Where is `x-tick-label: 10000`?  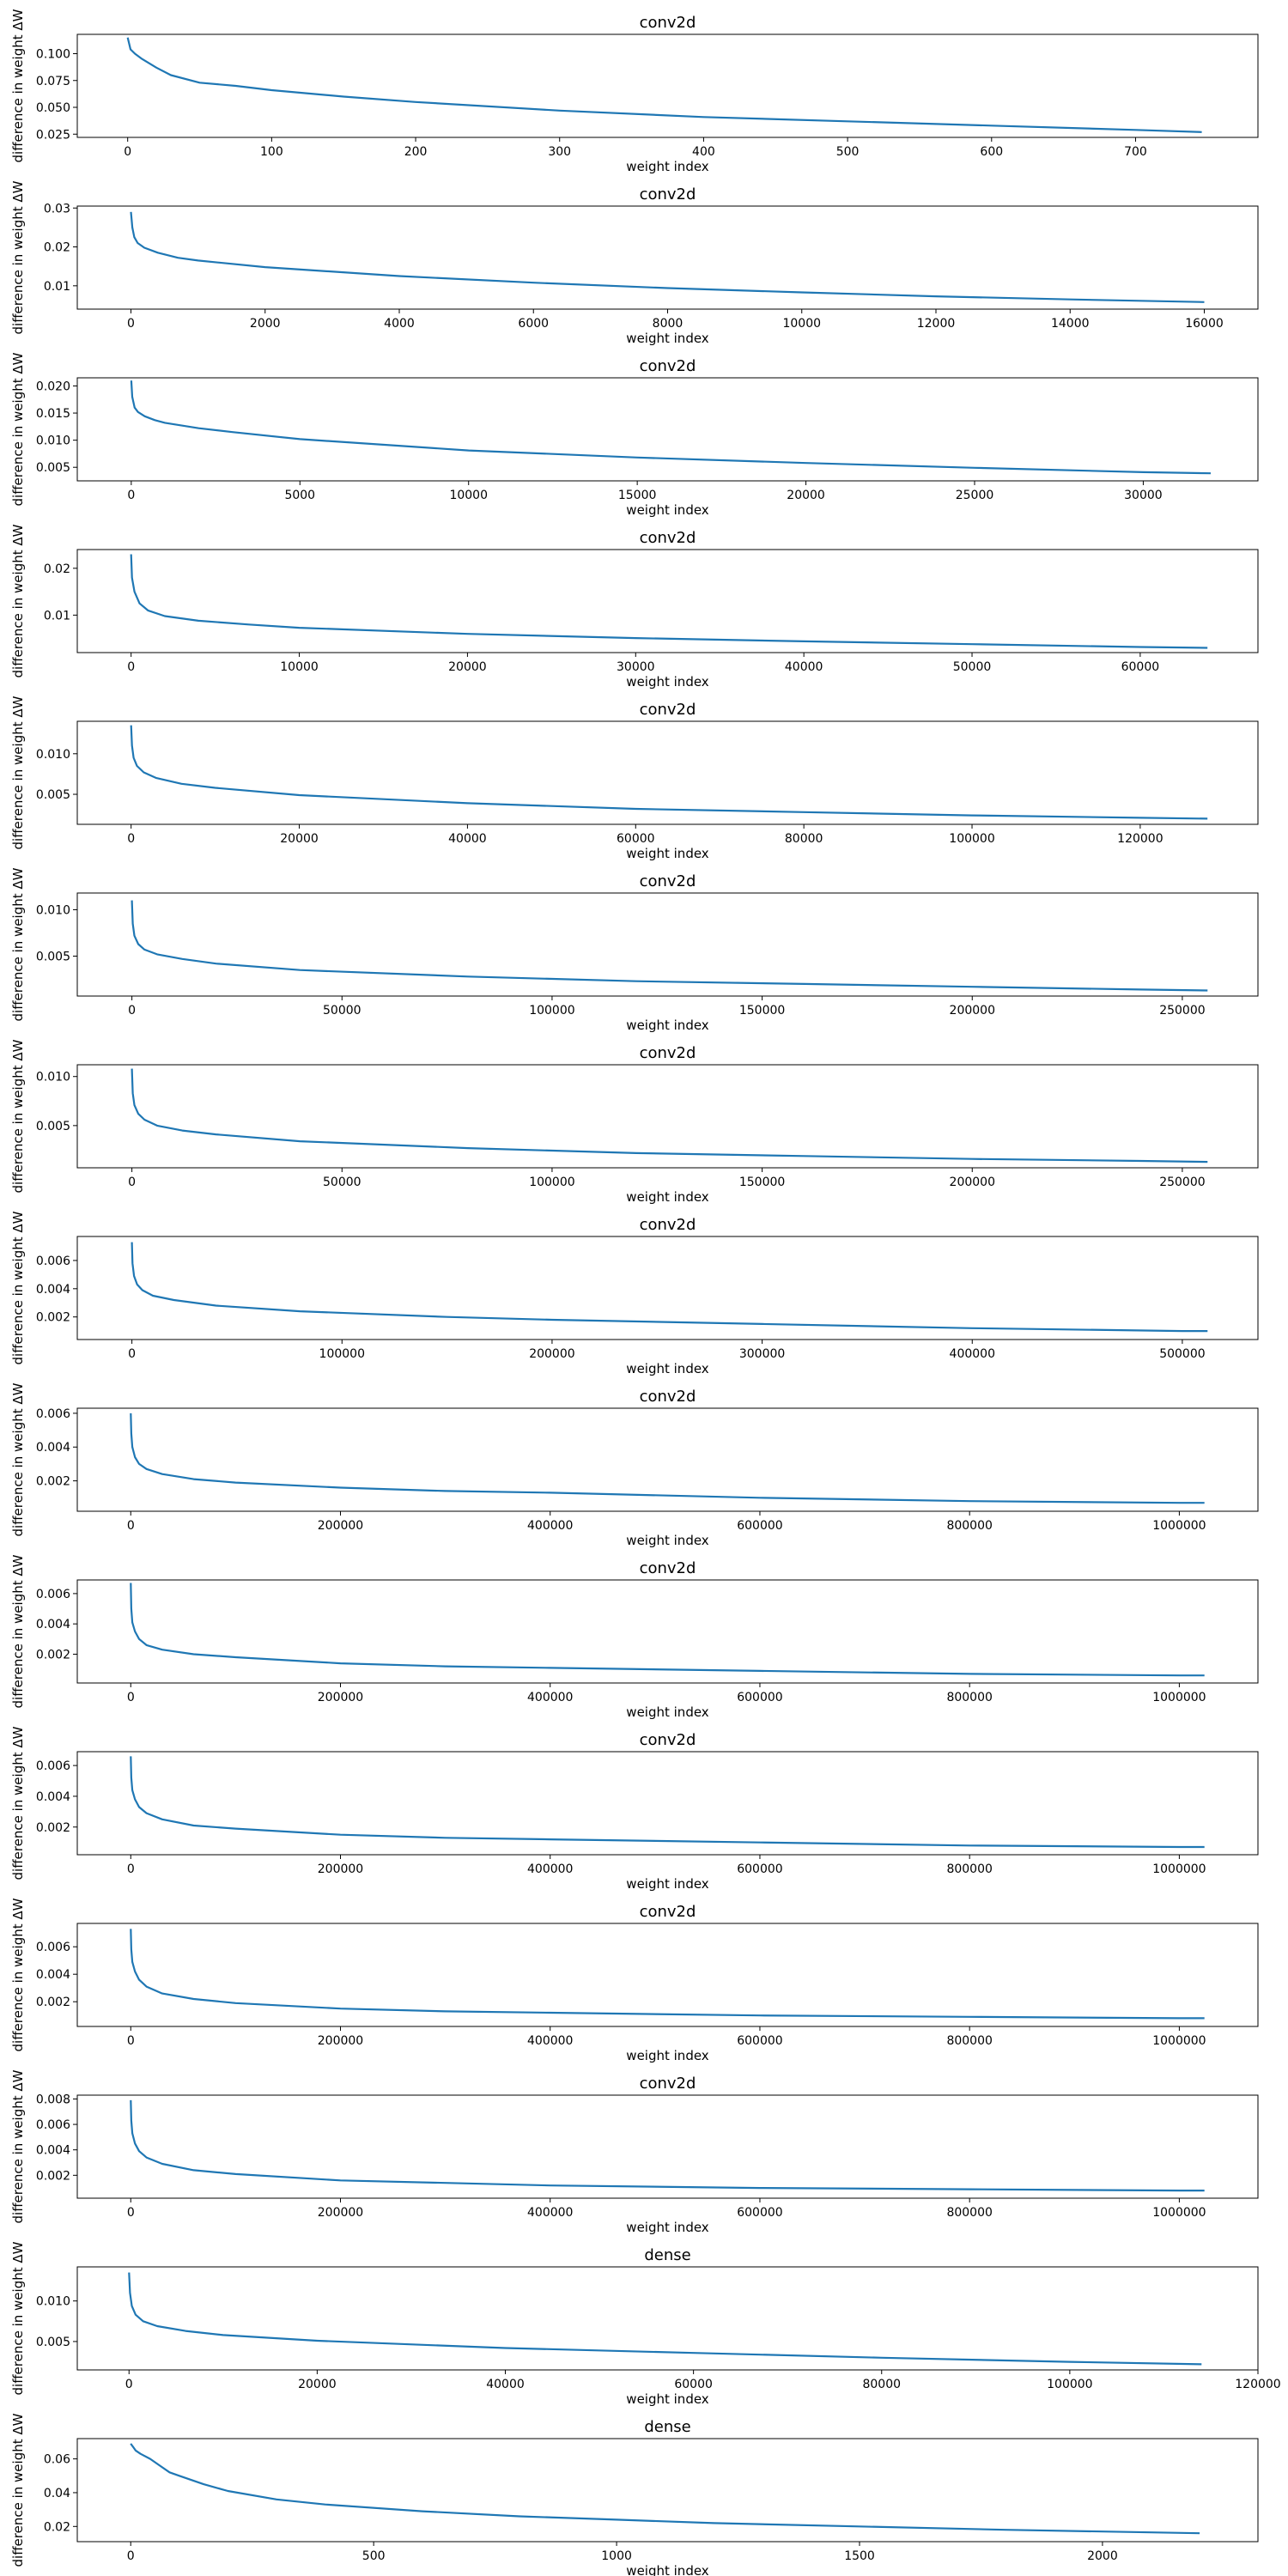 x-tick-label: 10000 is located at coordinates (801, 324).